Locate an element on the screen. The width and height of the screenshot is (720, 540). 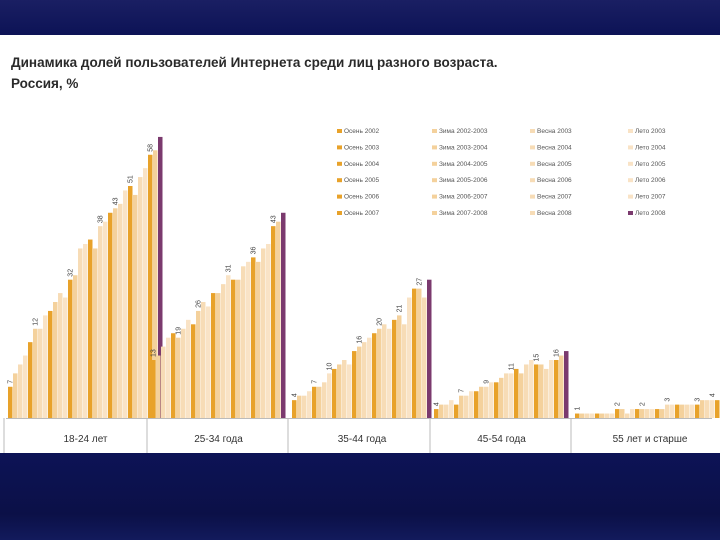
bar-data-label: 7 is located at coordinates (11, 382).